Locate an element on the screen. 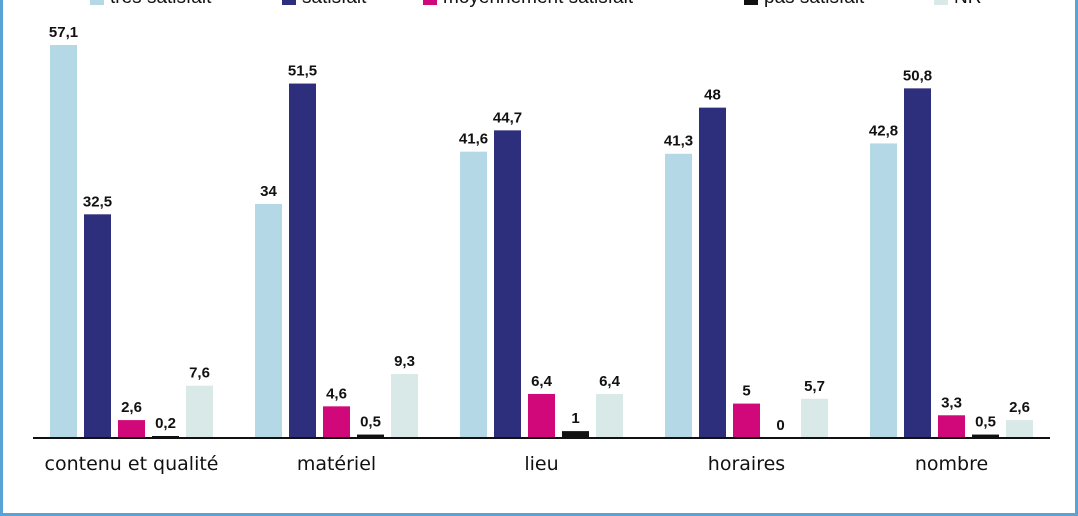 Image resolution: width=1078 pixels, height=516 pixels. legend-swatch-tres-satisfait is located at coordinates (97, 2).